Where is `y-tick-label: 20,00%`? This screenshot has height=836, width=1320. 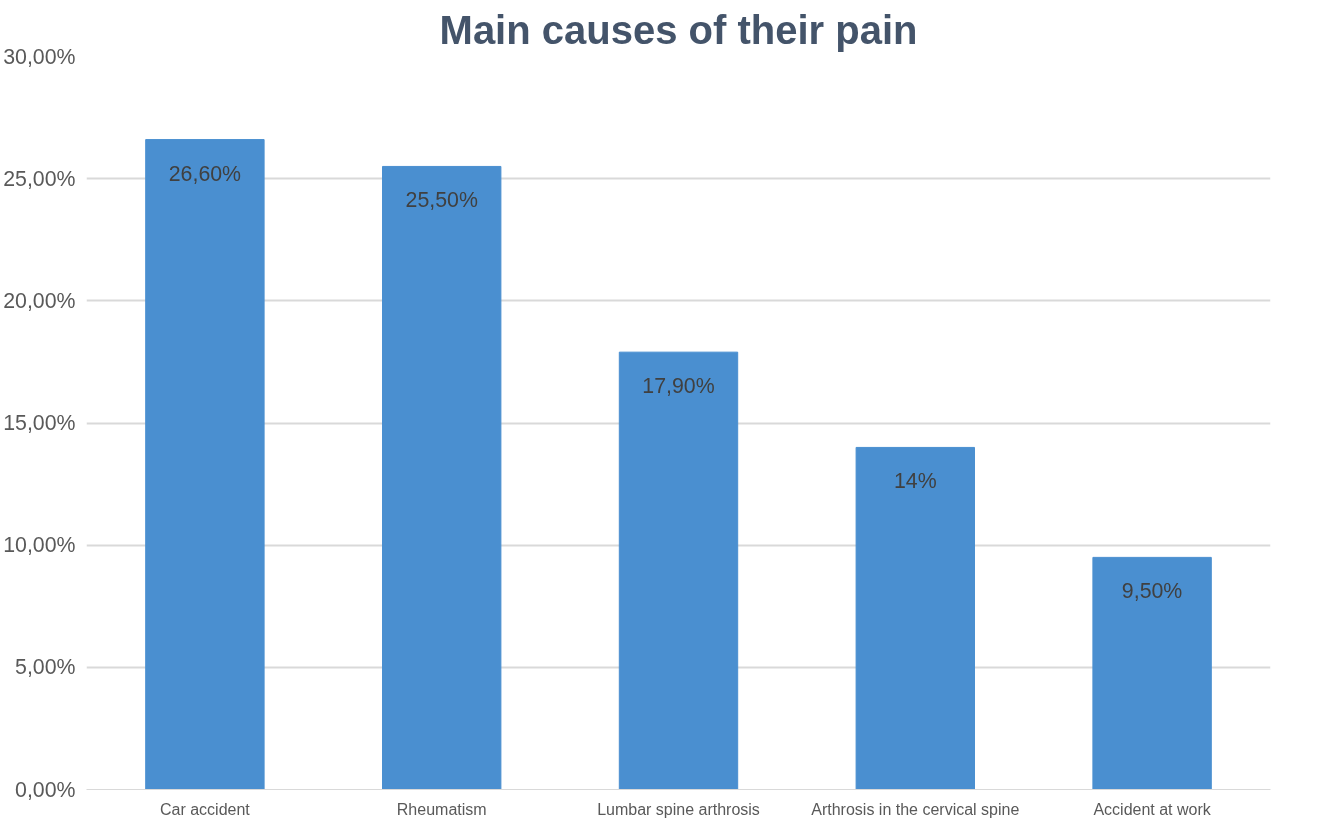
y-tick-label: 20,00% is located at coordinates (39, 300).